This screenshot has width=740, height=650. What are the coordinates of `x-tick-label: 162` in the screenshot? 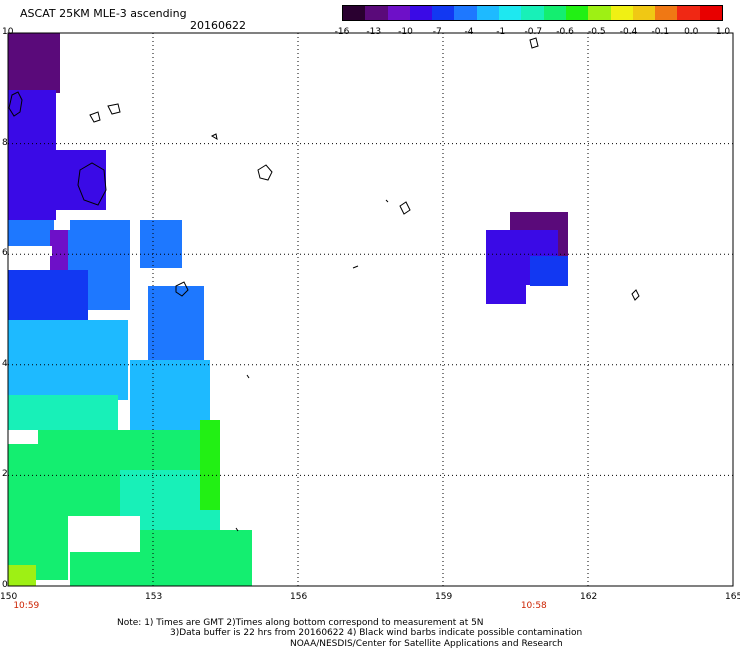 It's located at (589, 597).